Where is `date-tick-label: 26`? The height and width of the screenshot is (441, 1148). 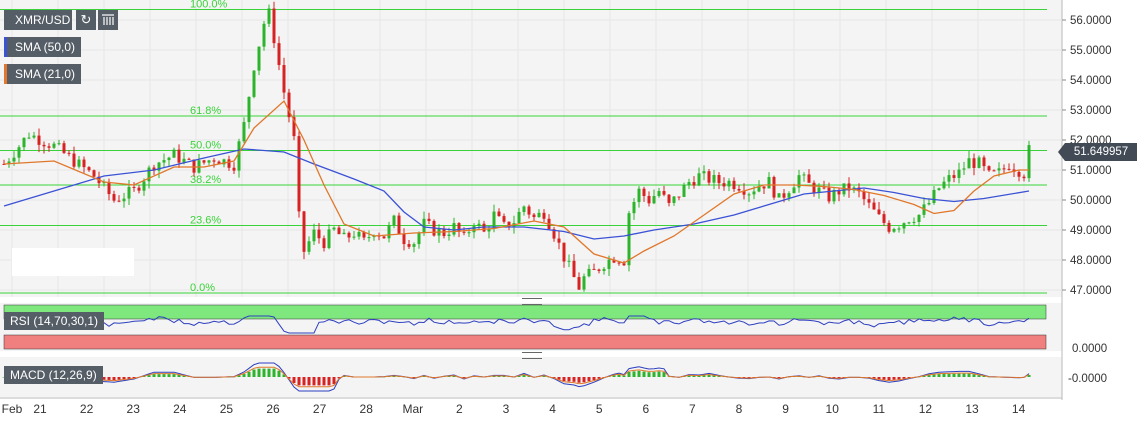
date-tick-label: 26 is located at coordinates (273, 409).